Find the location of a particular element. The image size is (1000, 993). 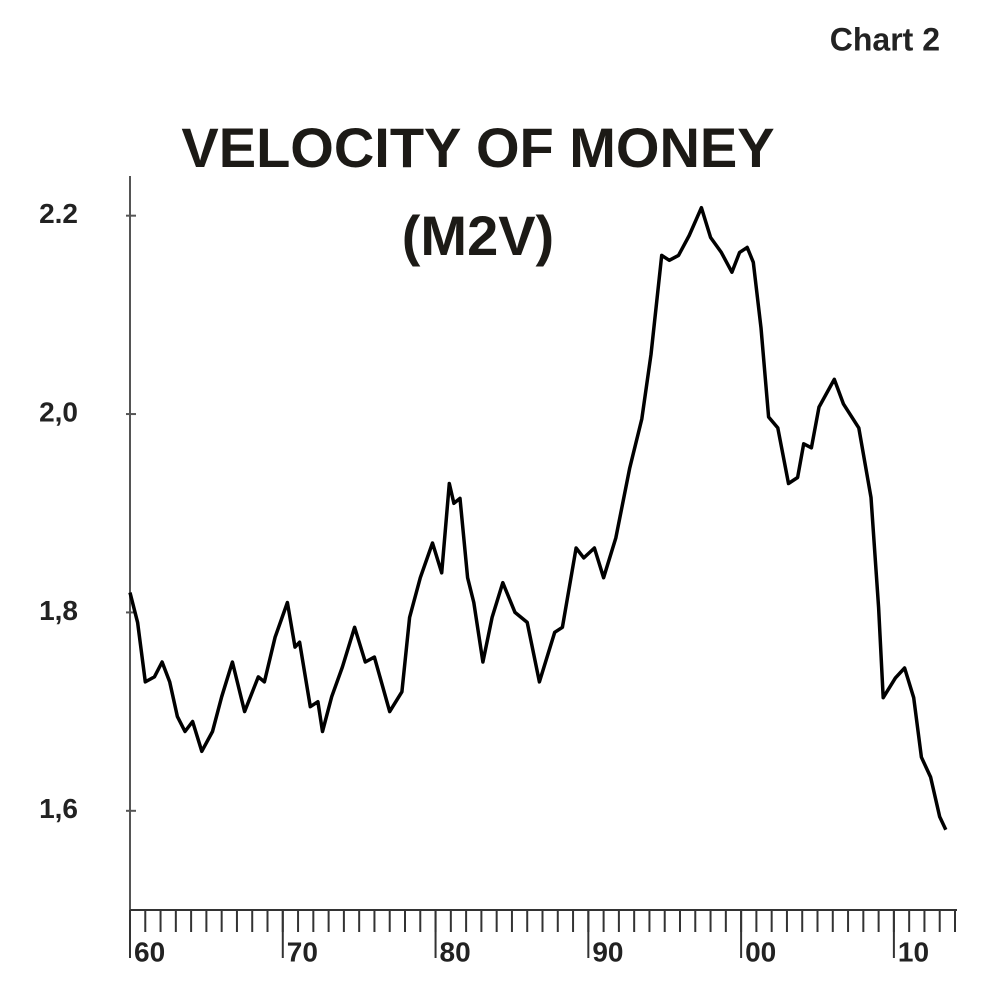

x-tick-label: 10 is located at coordinates (913, 951).